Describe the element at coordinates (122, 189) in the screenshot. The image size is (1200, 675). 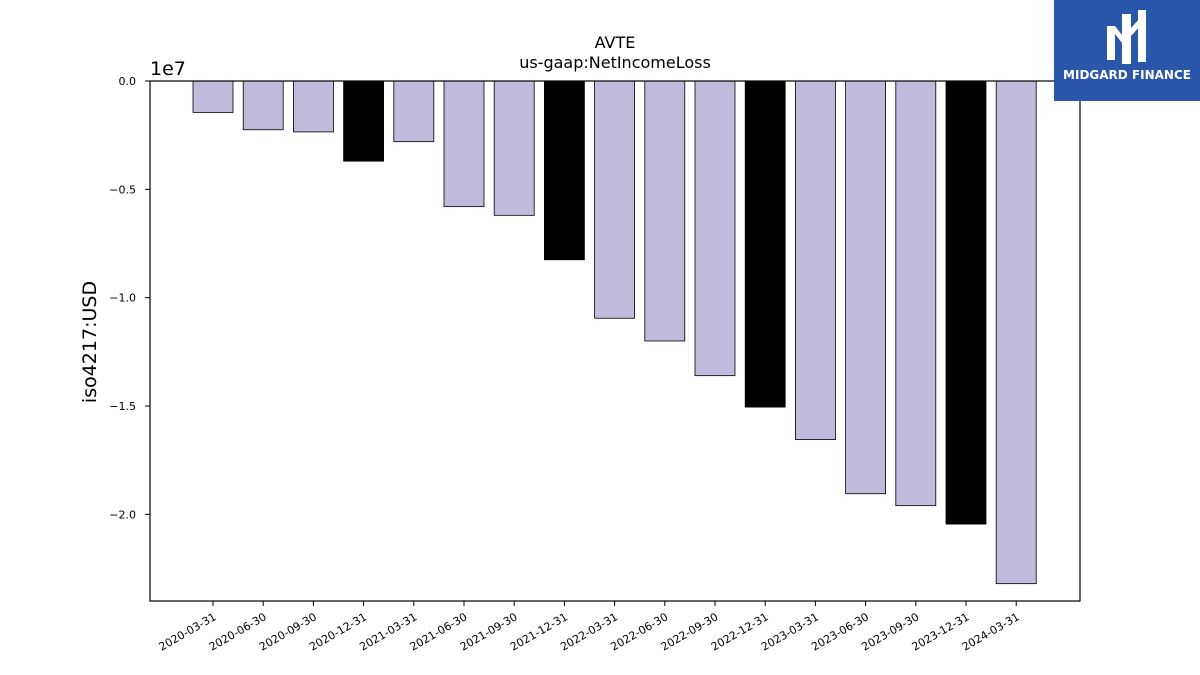
I see `y-tick-label: −0.5` at that location.